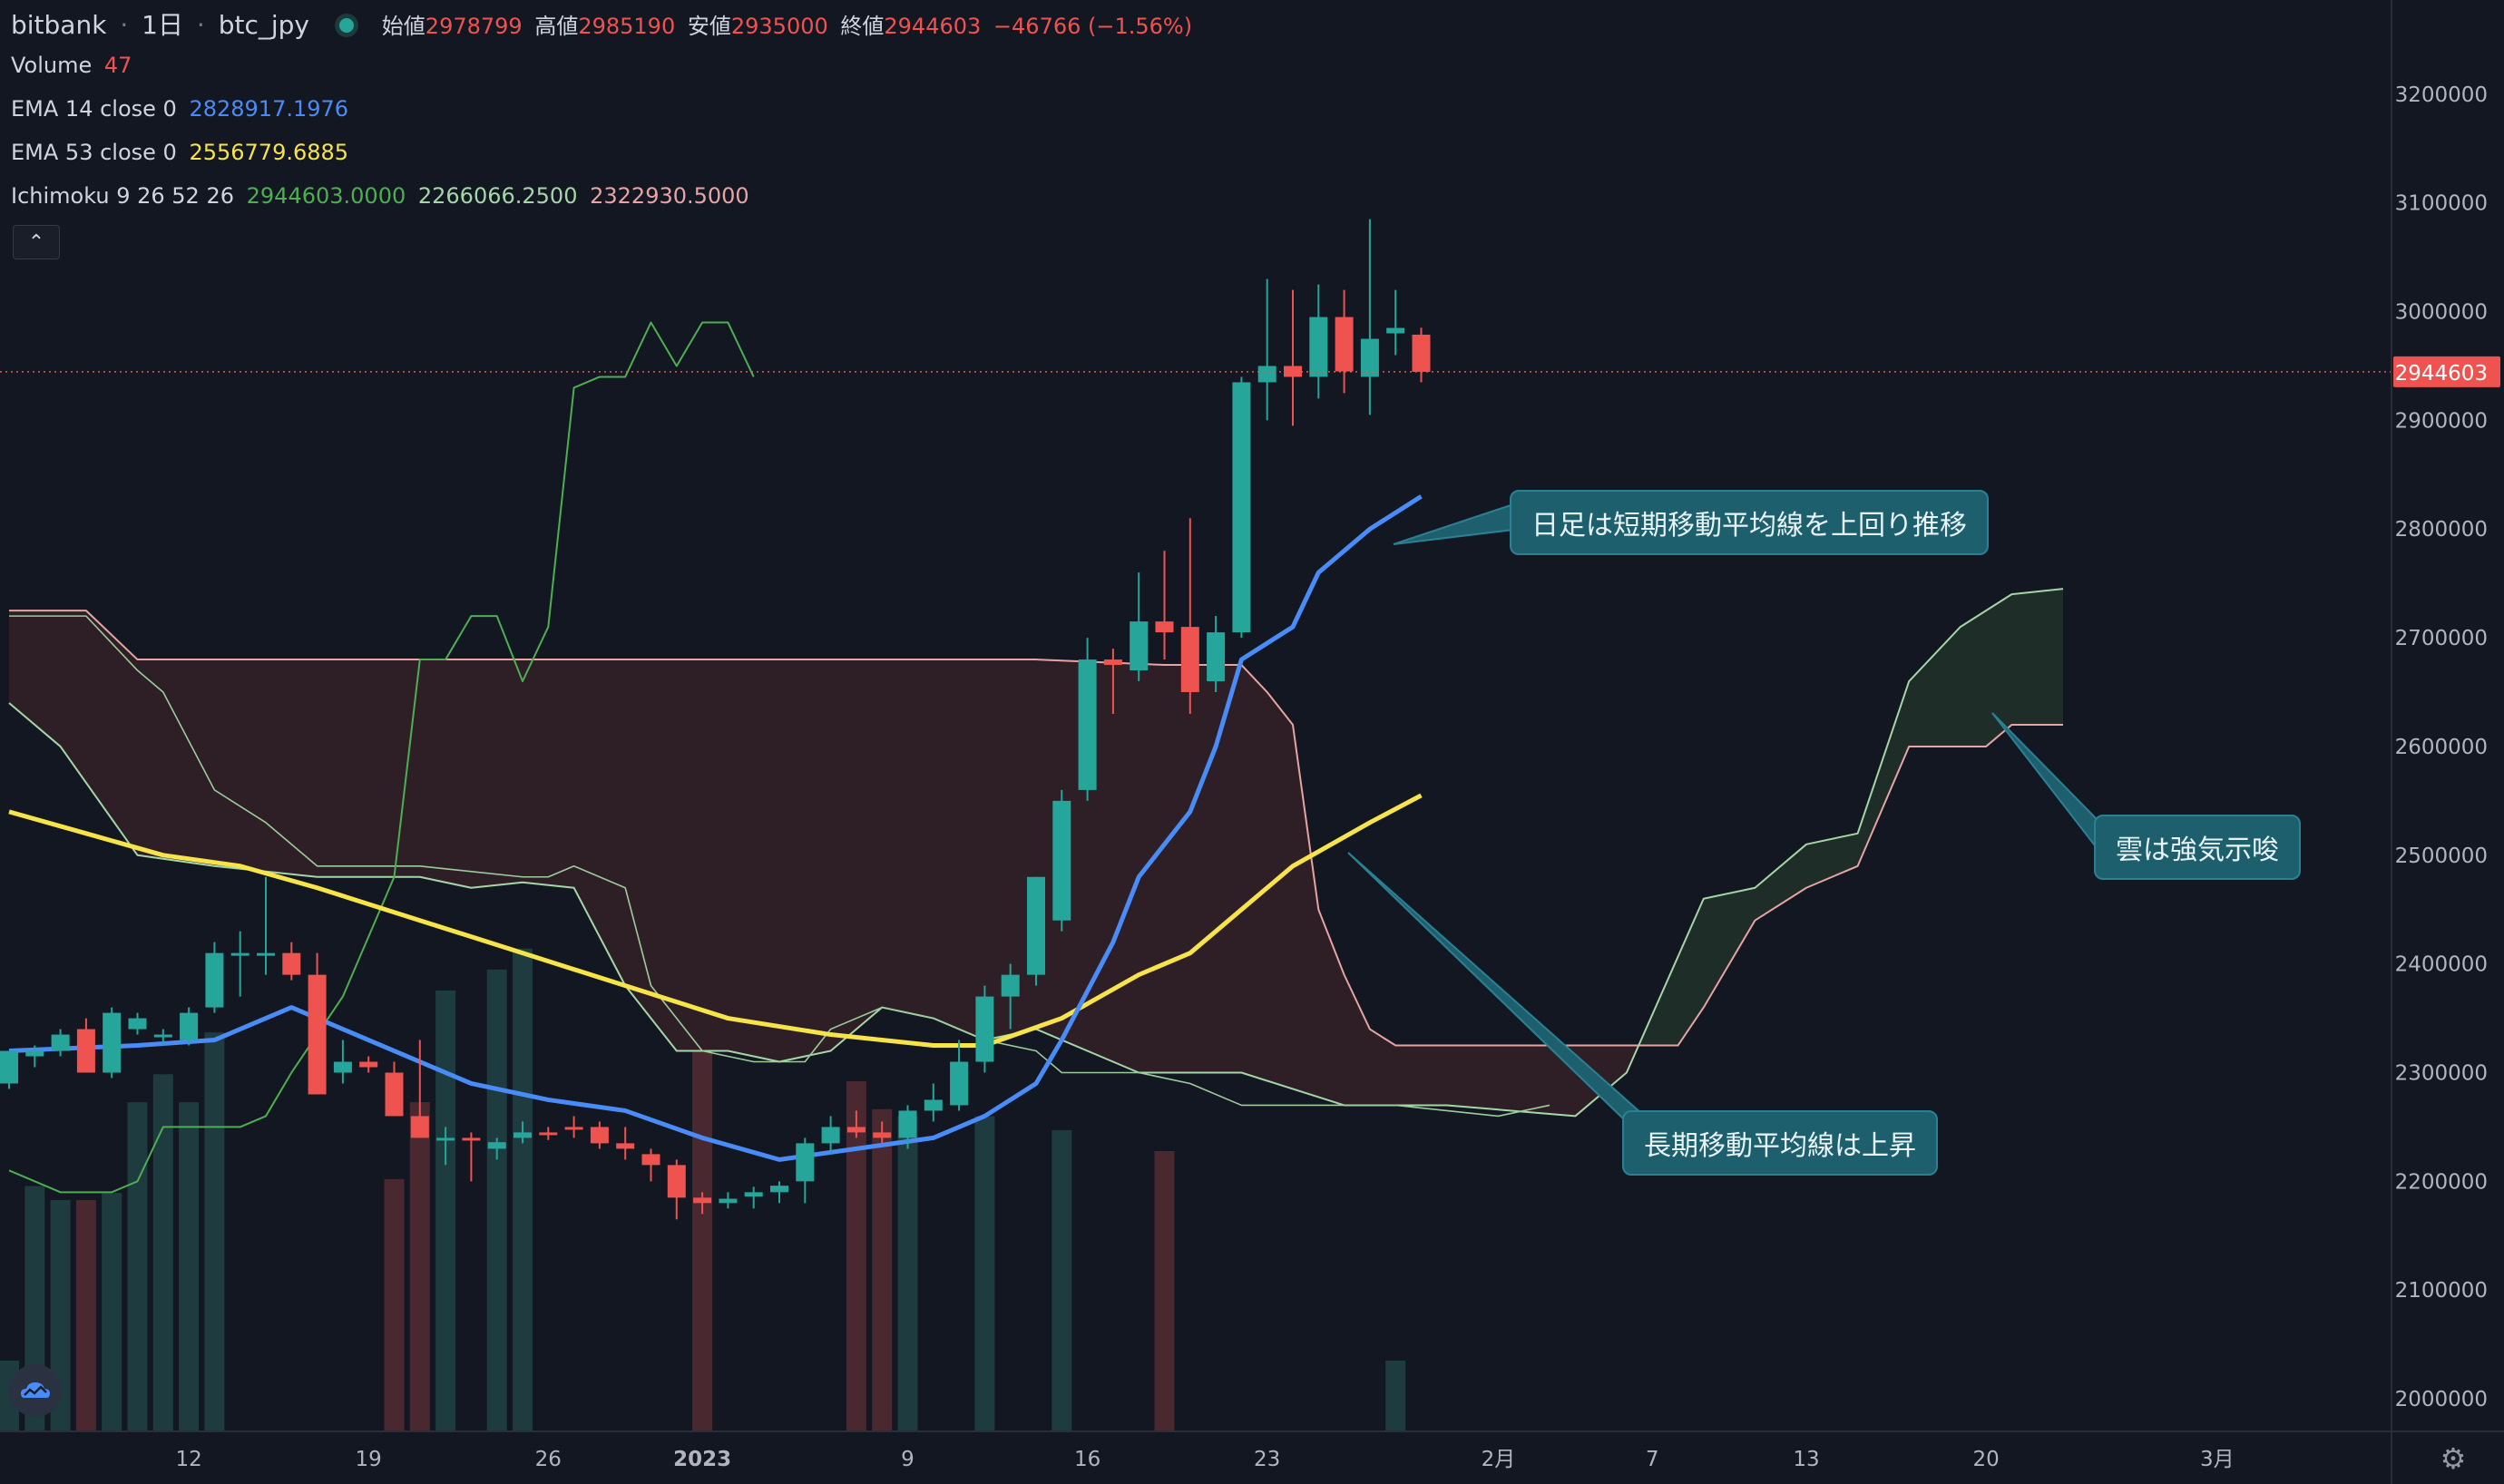 The height and width of the screenshot is (1484, 2504). Describe the element at coordinates (369, 1459) in the screenshot. I see `x-tick-label: 19` at that location.